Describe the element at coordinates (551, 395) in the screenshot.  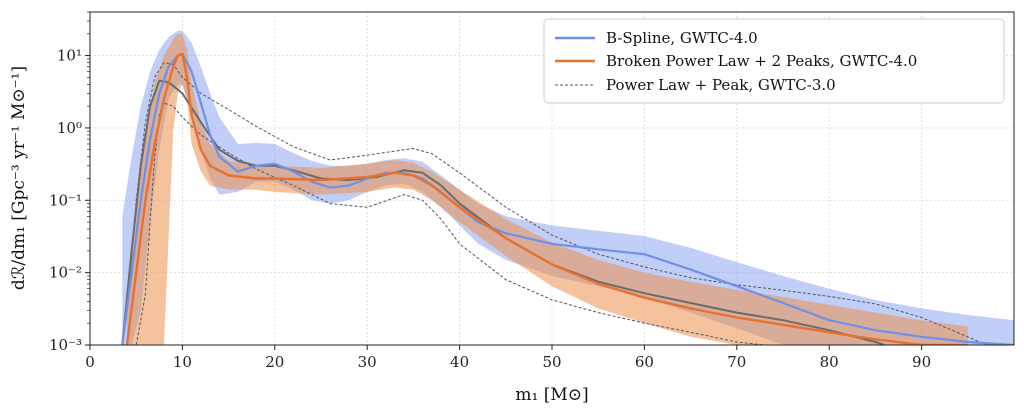
I see `x-axis-label: m₁ [M⊙]` at that location.